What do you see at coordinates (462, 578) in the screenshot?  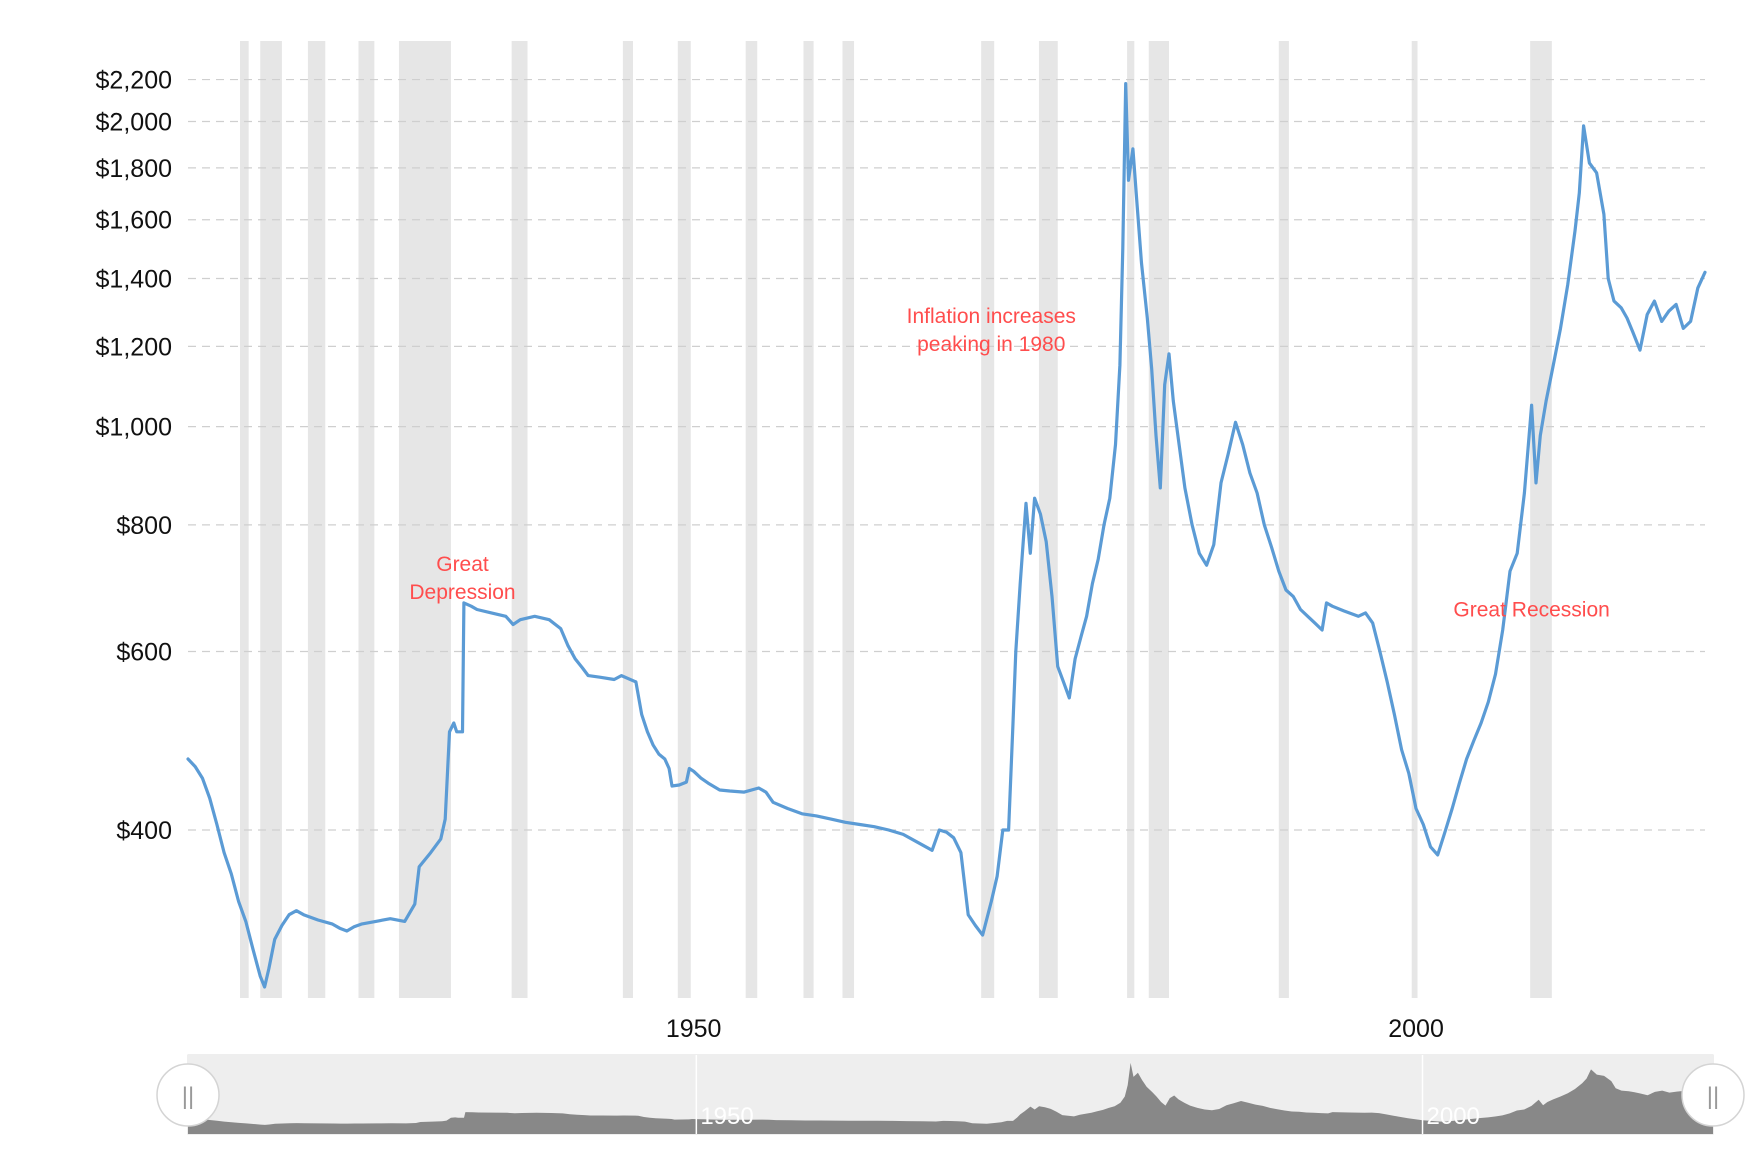 I see `annotation-label: Great Depression` at bounding box center [462, 578].